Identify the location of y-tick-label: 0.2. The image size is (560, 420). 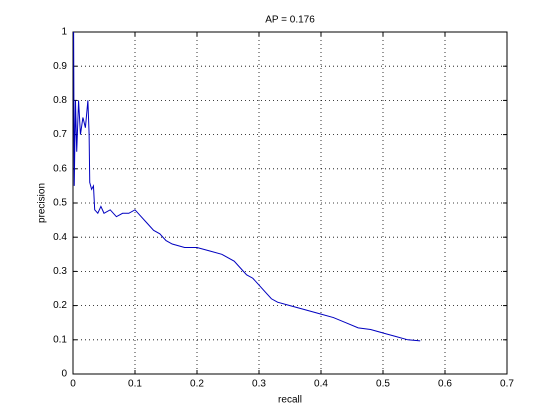
(60, 305).